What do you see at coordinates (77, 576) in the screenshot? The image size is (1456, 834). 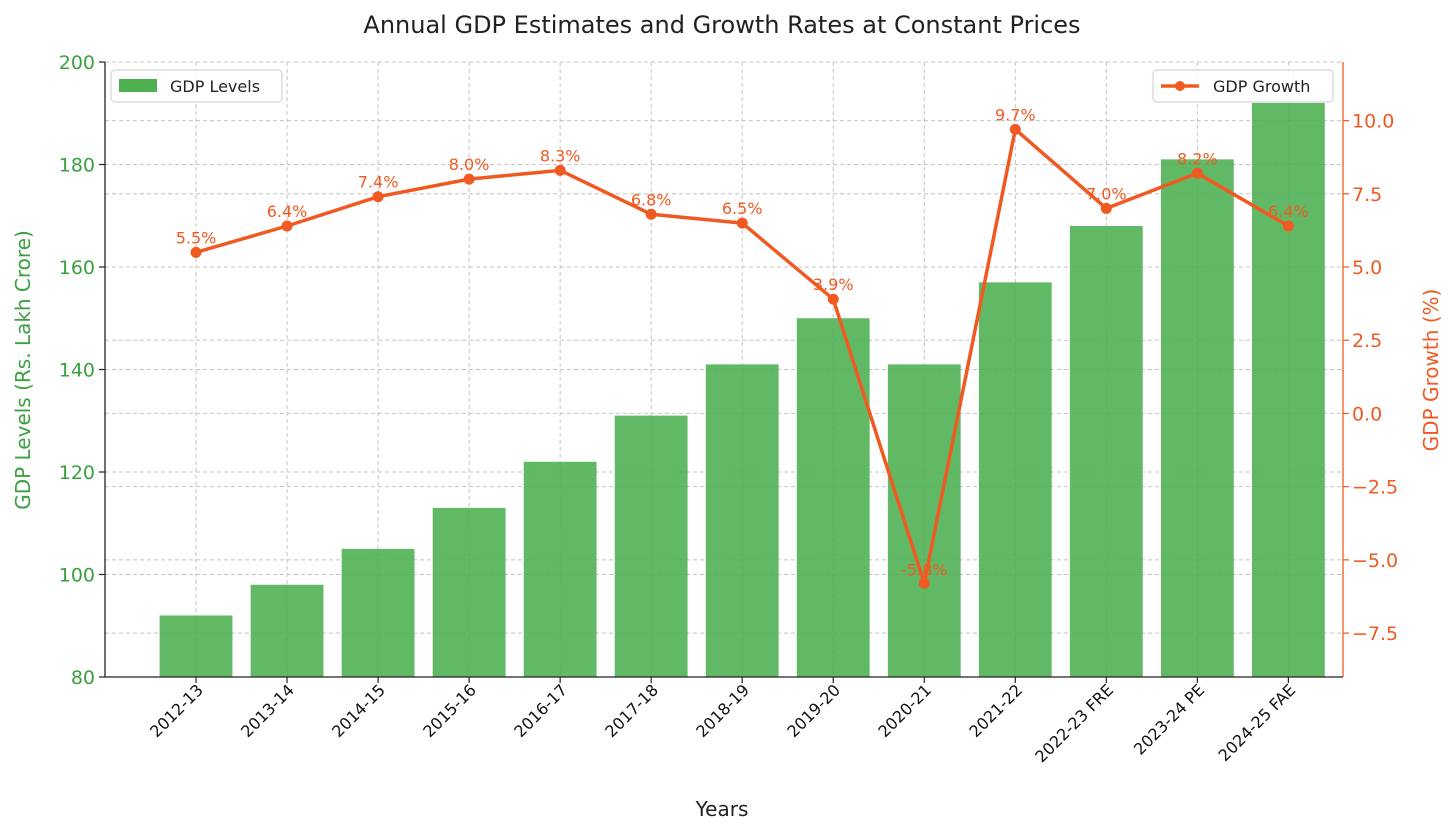 I see `left-tick-label: 100` at bounding box center [77, 576].